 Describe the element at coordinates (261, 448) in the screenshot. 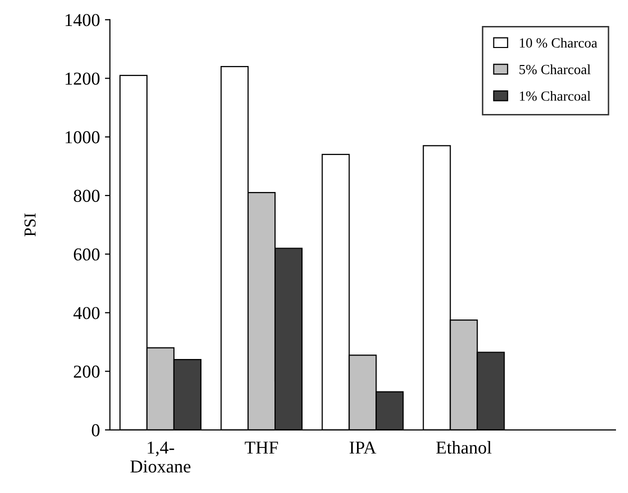

I see `x-tick-label: THF` at that location.